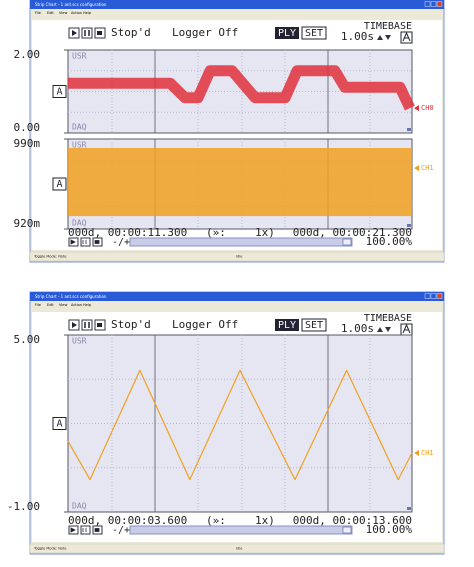 This screenshot has width=474, height=567. I want to click on timebase-label: TIMEBASE, so click(388, 318).